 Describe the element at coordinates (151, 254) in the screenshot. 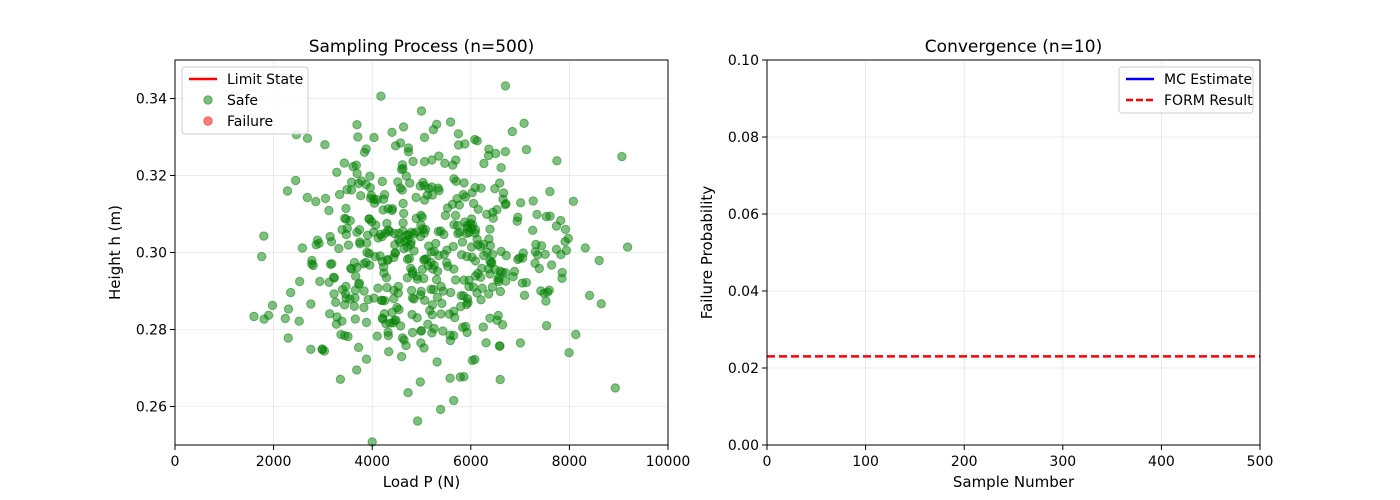

I see `sampling-y-tick-label: 0.30` at that location.